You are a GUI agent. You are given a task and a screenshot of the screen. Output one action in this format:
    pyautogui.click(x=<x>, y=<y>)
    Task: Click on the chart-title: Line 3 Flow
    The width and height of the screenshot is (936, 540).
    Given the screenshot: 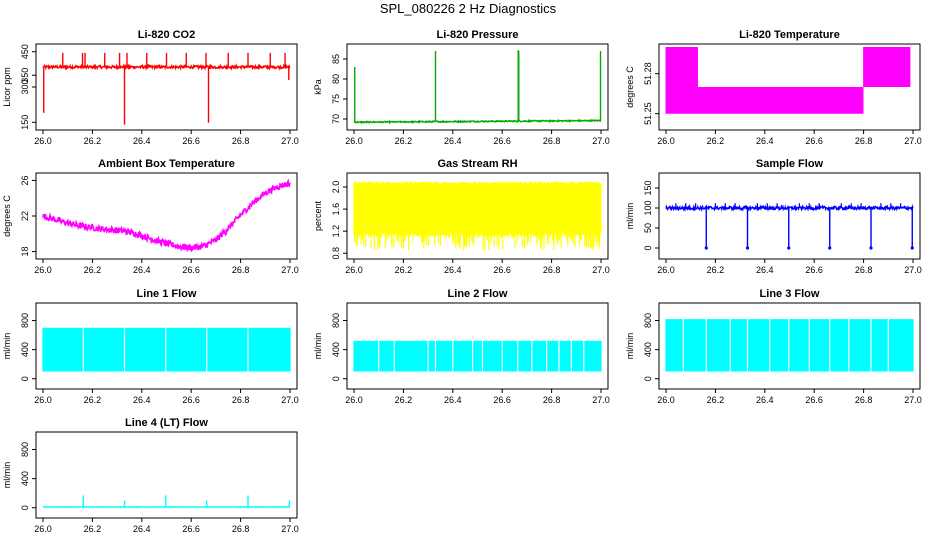 What is the action you would take?
    pyautogui.click(x=790, y=294)
    